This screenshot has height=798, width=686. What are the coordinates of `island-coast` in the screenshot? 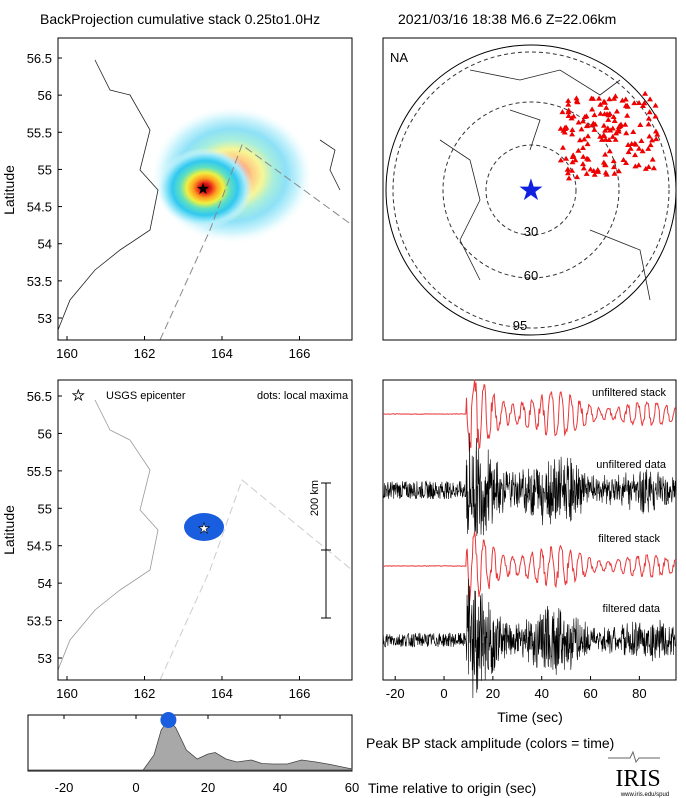 It's located at (330, 165).